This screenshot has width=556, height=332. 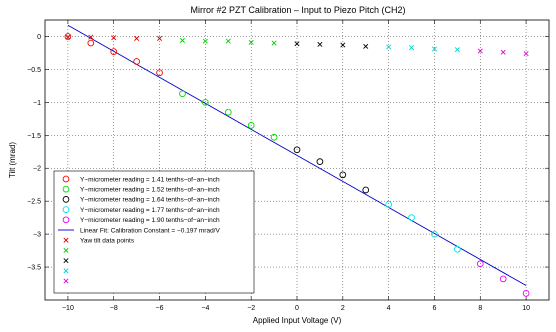 I want to click on x-tick-label: 8, so click(x=480, y=308).